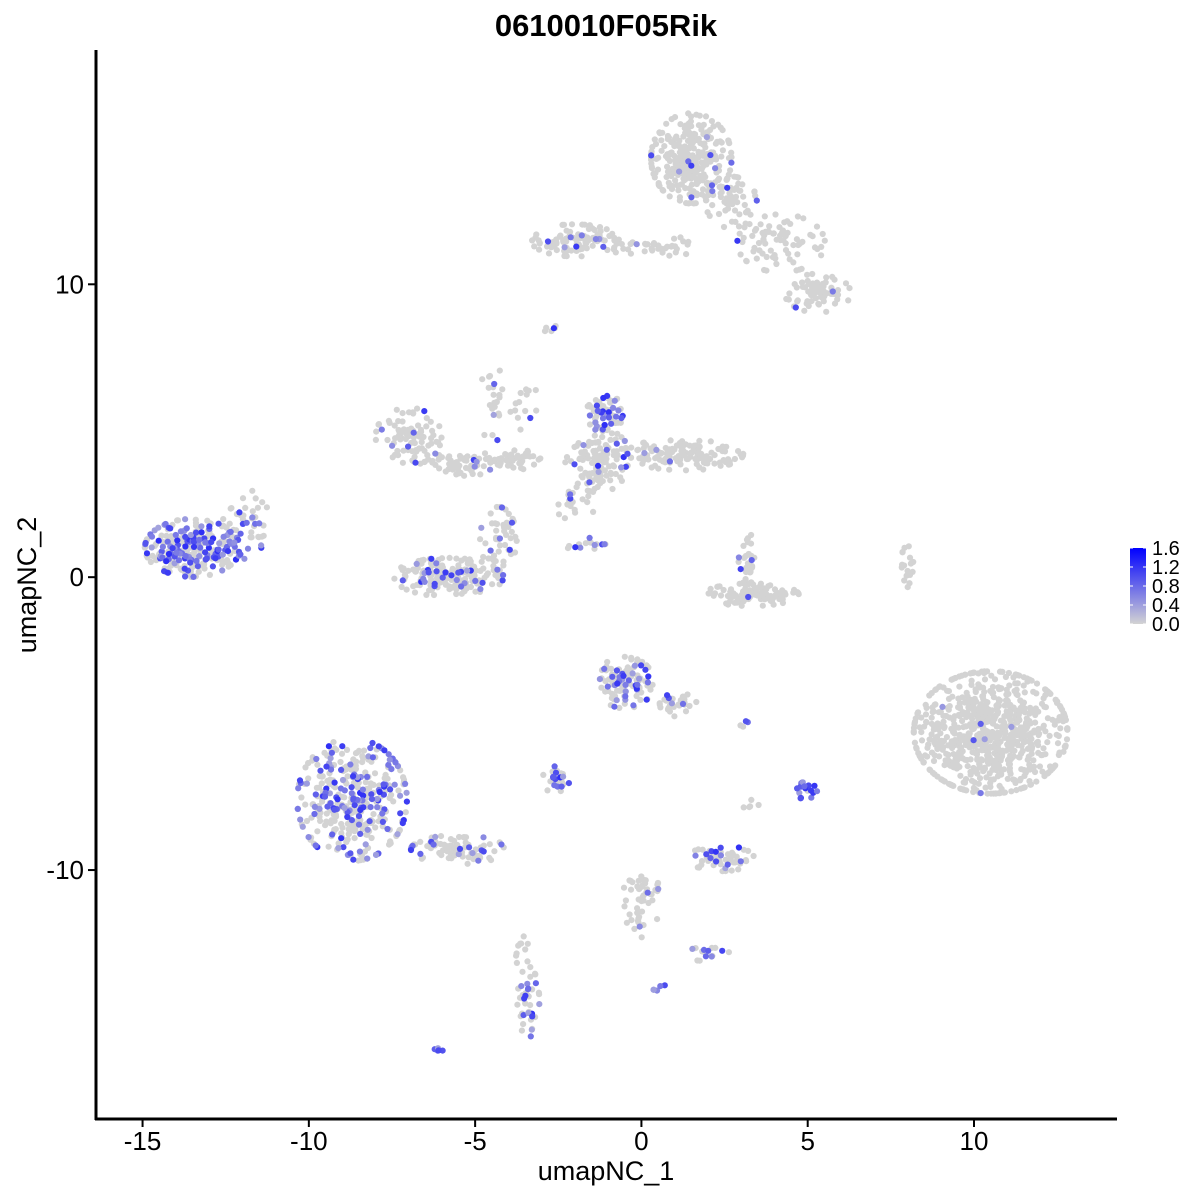 This screenshot has height=1200, width=1200. I want to click on y-tick-label: -10, so click(65, 870).